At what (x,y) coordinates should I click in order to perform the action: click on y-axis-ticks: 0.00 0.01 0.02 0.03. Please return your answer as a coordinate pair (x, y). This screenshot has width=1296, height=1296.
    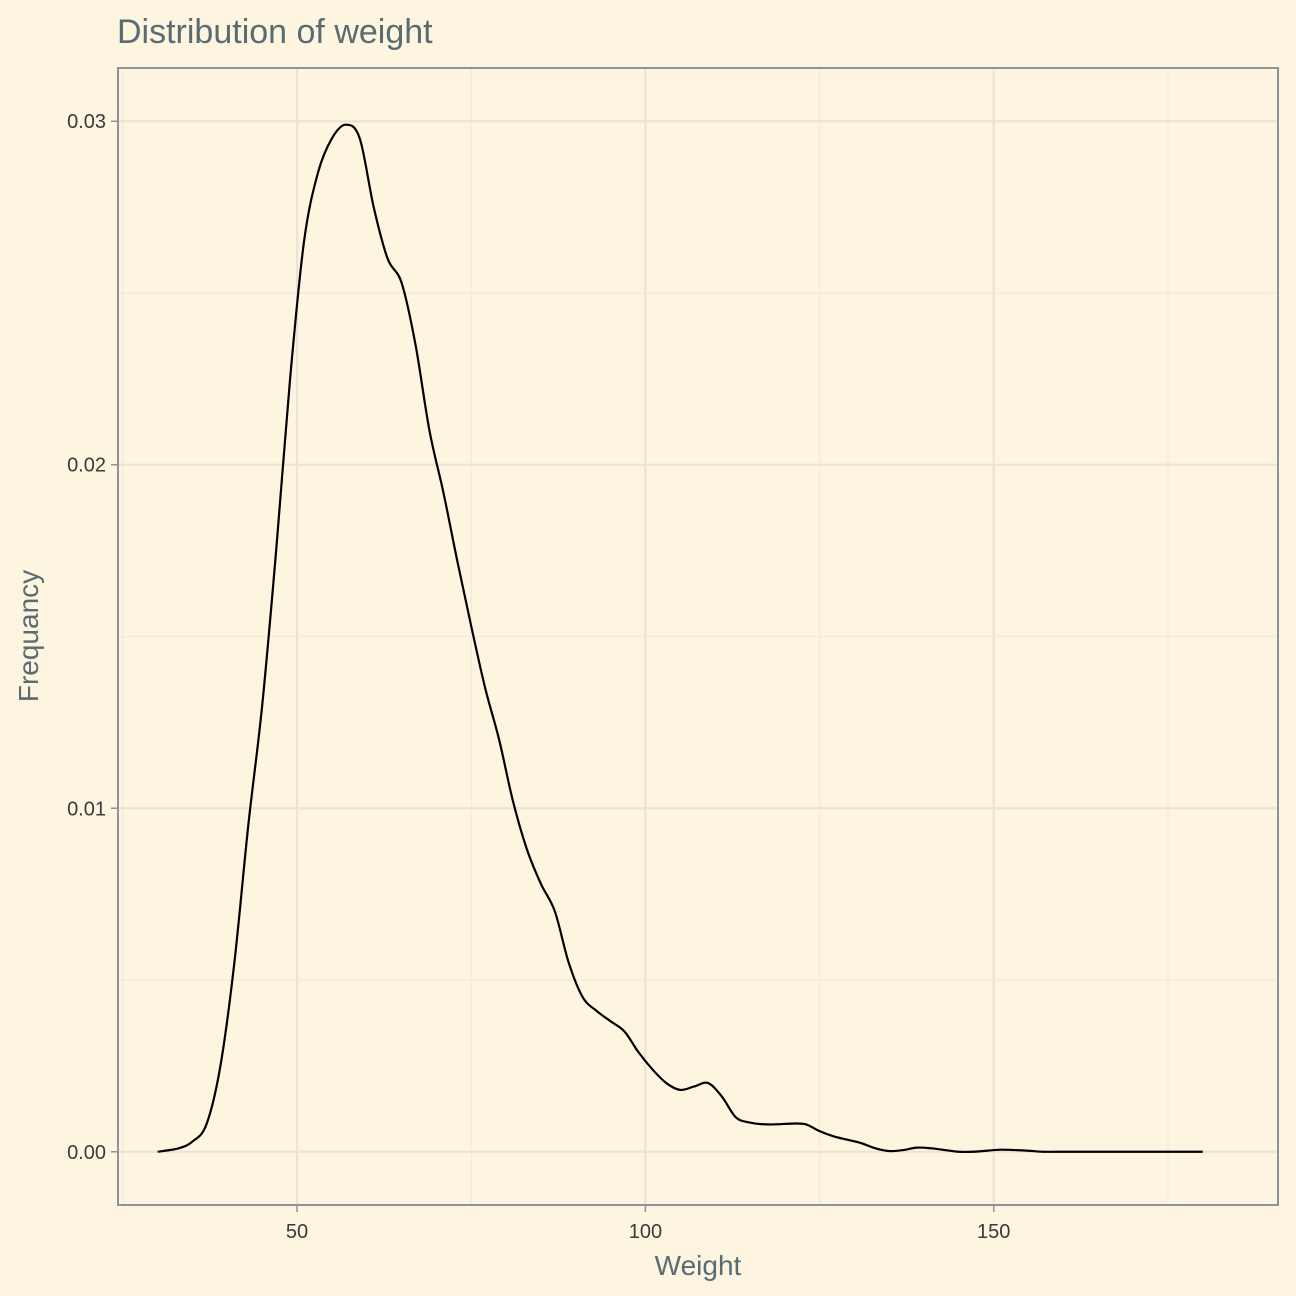
    Looking at the image, I should click on (92, 637).